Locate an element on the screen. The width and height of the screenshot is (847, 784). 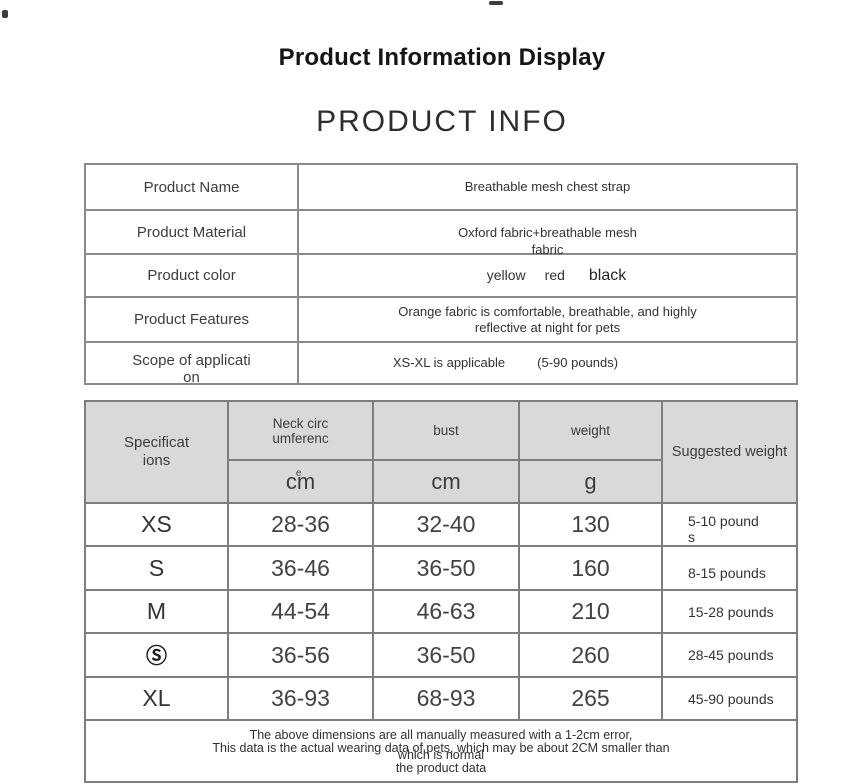
page-title: Product Information Display is located at coordinates (442, 57).